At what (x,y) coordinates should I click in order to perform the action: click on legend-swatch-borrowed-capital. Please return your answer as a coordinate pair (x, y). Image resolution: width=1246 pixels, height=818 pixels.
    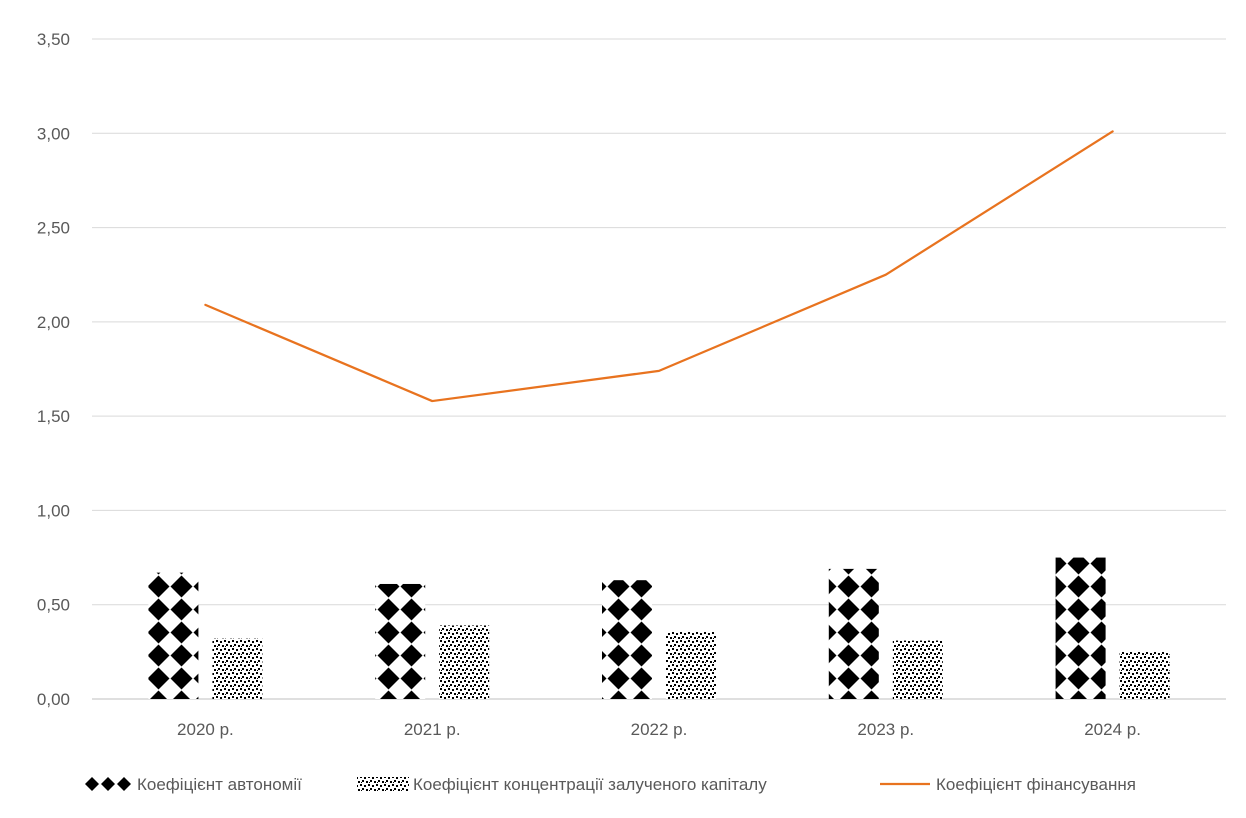
    Looking at the image, I should click on (383, 784).